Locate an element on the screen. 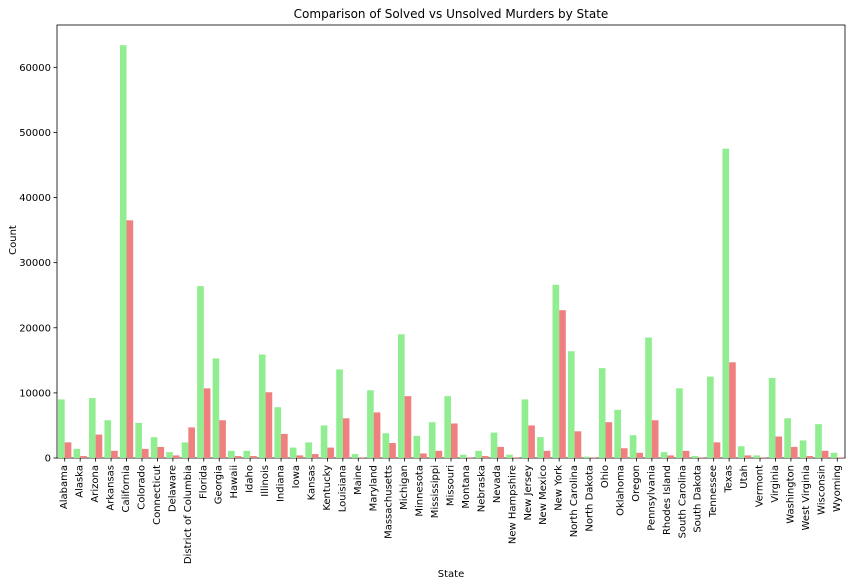 This screenshot has height=585, width=848. x-tick-label: Pennsylvania is located at coordinates (651, 498).